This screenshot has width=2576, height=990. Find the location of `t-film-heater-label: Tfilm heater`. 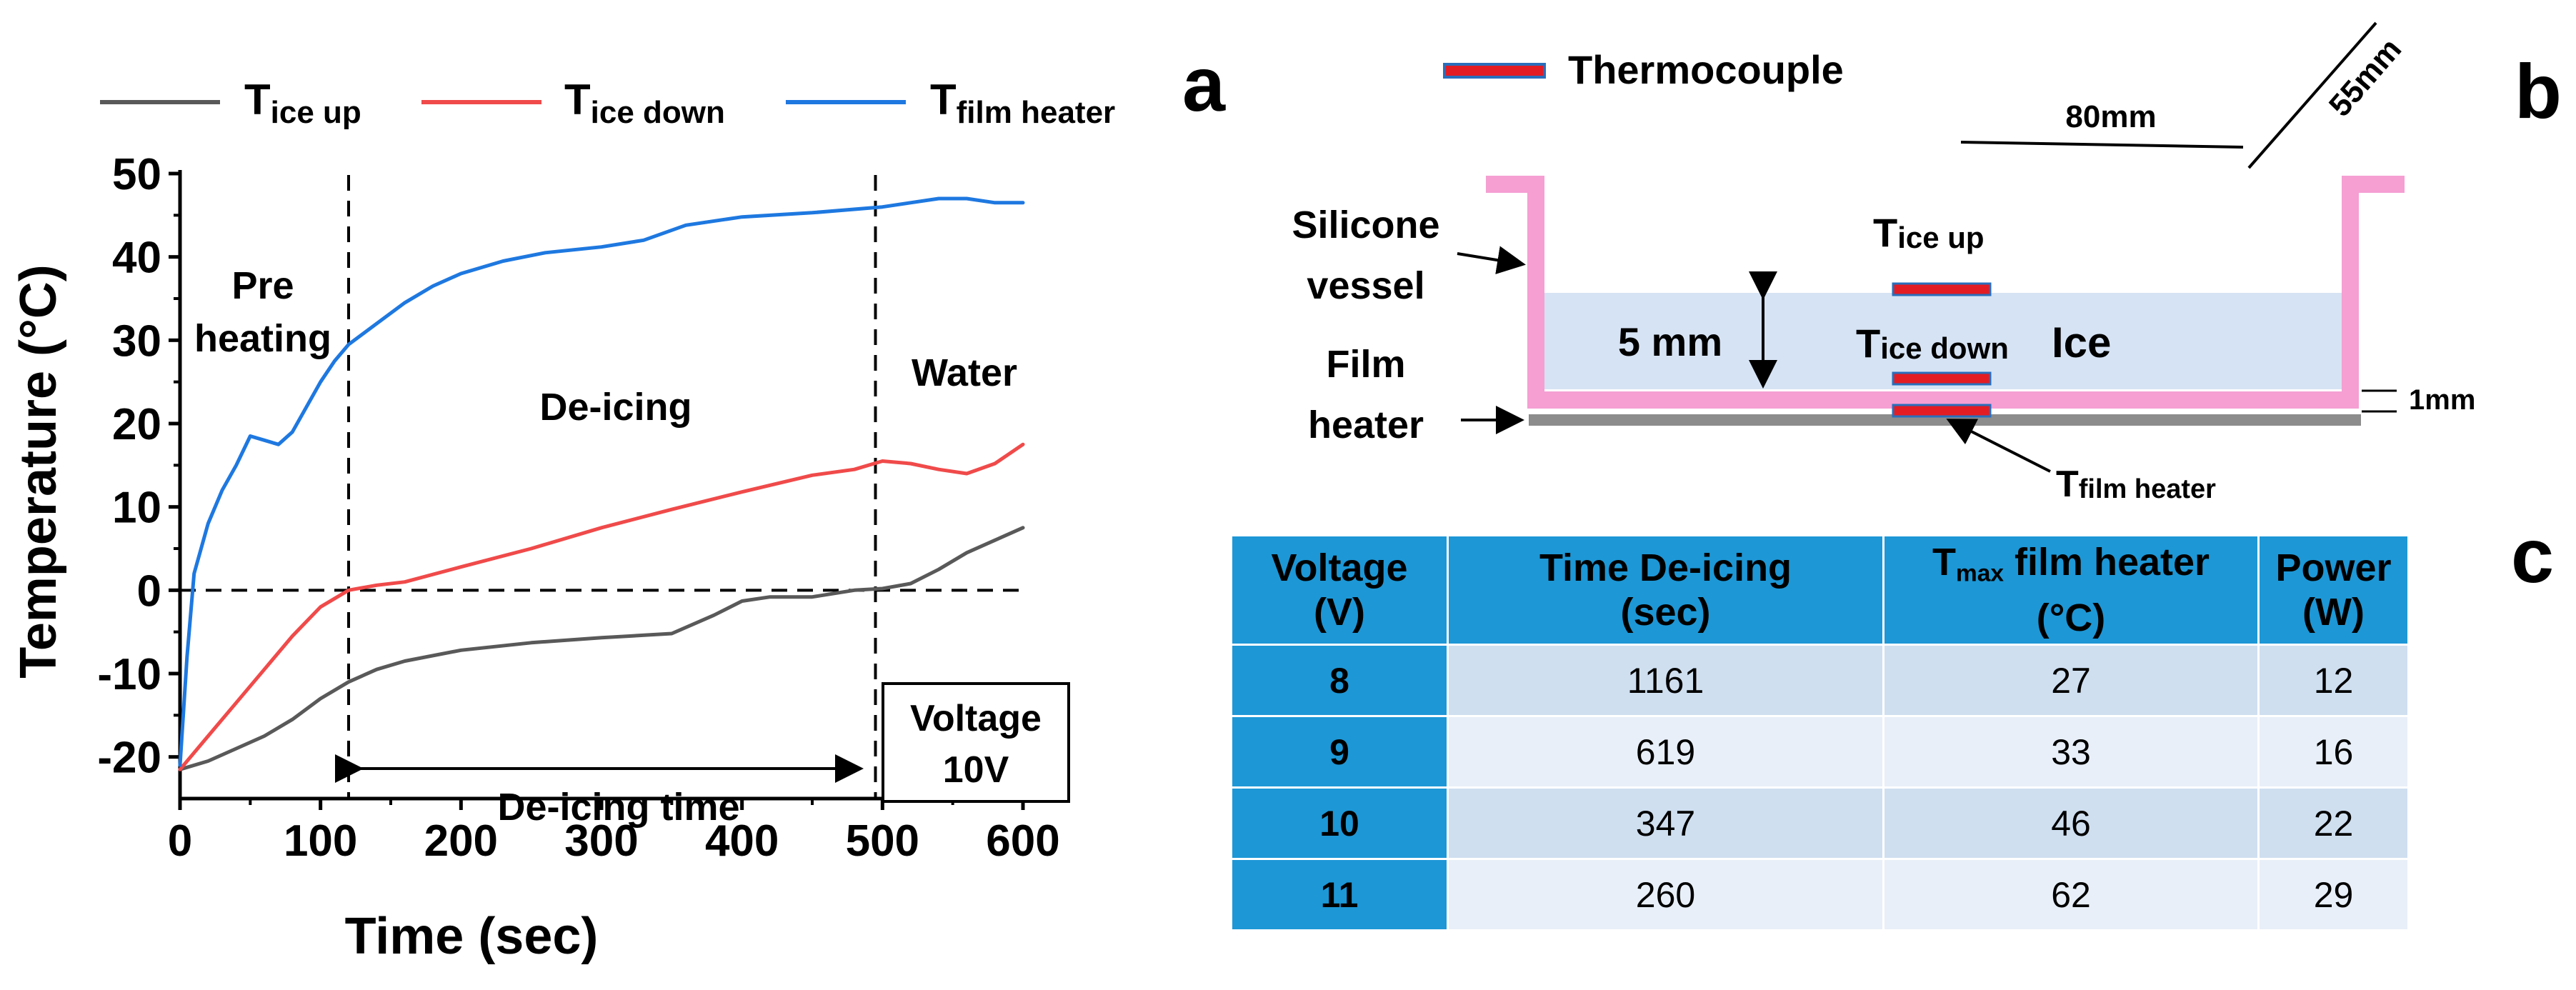

t-film-heater-label: Tfilm heater is located at coordinates (2136, 484).